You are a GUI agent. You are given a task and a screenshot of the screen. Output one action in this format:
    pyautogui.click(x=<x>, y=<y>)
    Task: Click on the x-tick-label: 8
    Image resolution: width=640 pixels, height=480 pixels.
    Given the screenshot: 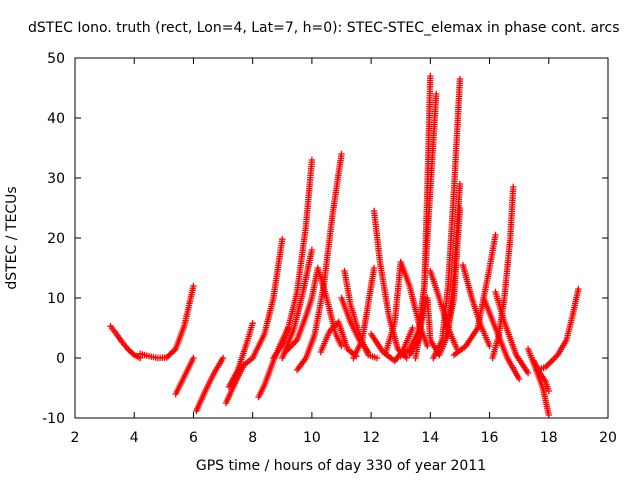 What is the action you would take?
    pyautogui.click(x=252, y=438)
    